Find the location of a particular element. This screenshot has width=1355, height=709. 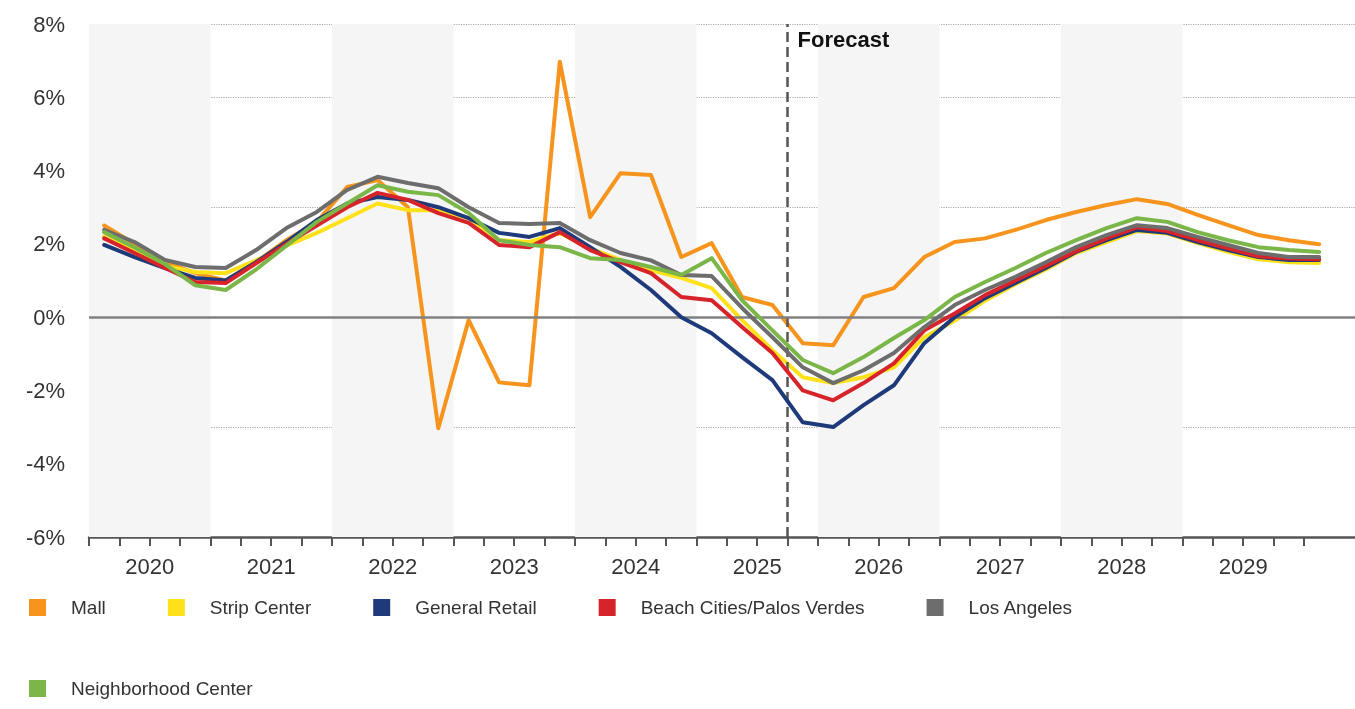

x-tick-label: 2024 is located at coordinates (636, 566).